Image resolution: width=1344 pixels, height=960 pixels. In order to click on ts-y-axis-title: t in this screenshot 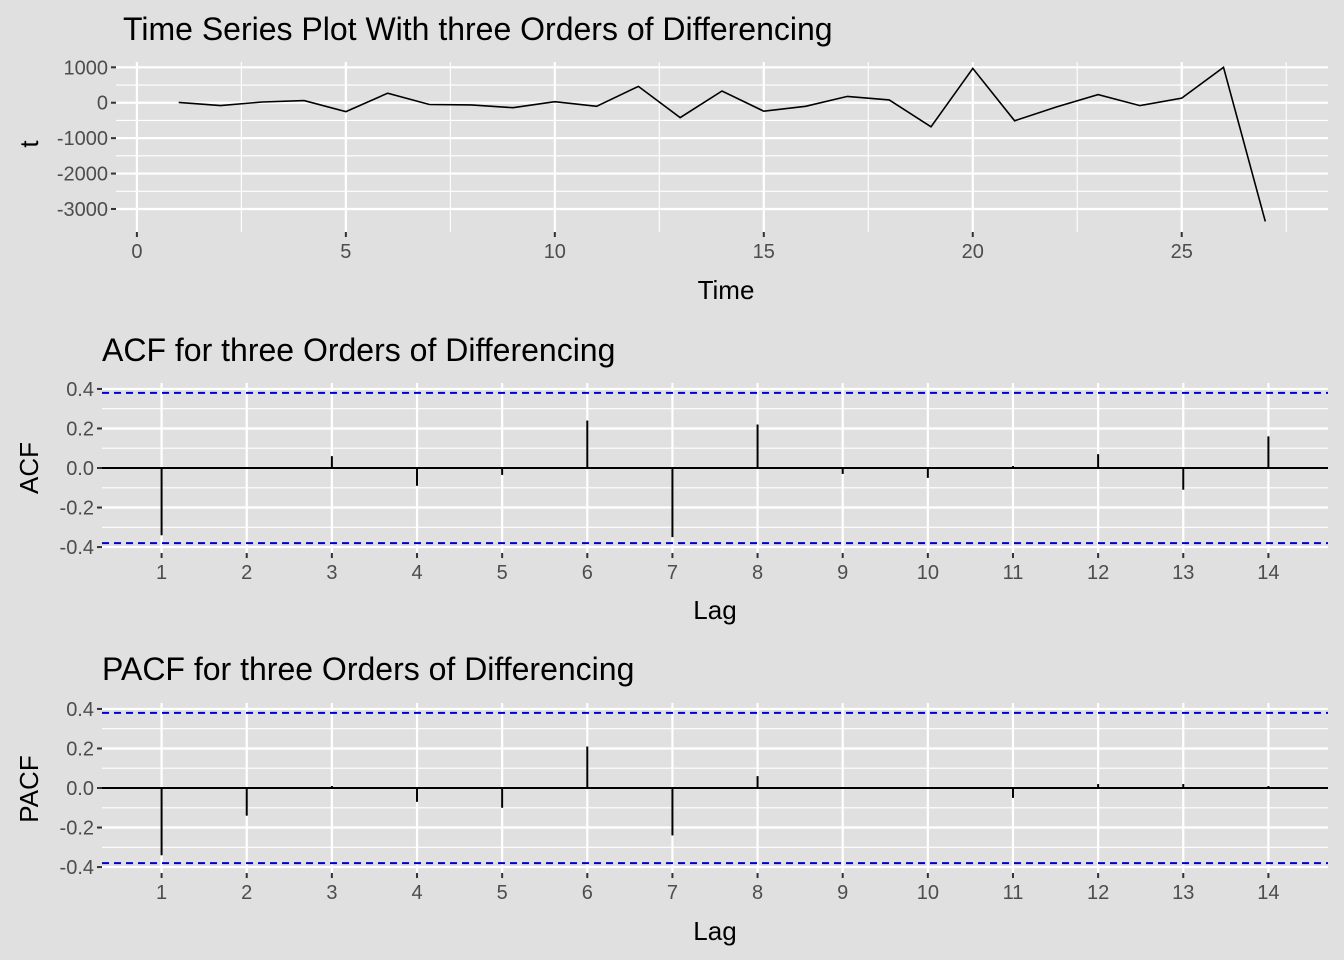, I will do `click(29, 144)`.